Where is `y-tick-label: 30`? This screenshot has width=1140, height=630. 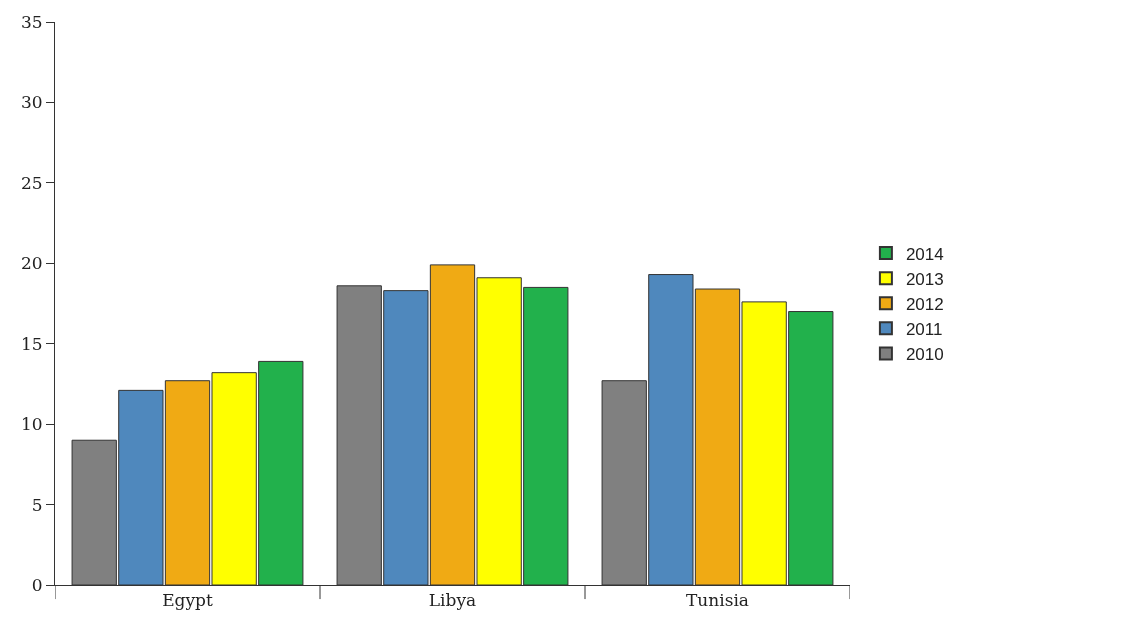
y-tick-label: 30 is located at coordinates (31, 102).